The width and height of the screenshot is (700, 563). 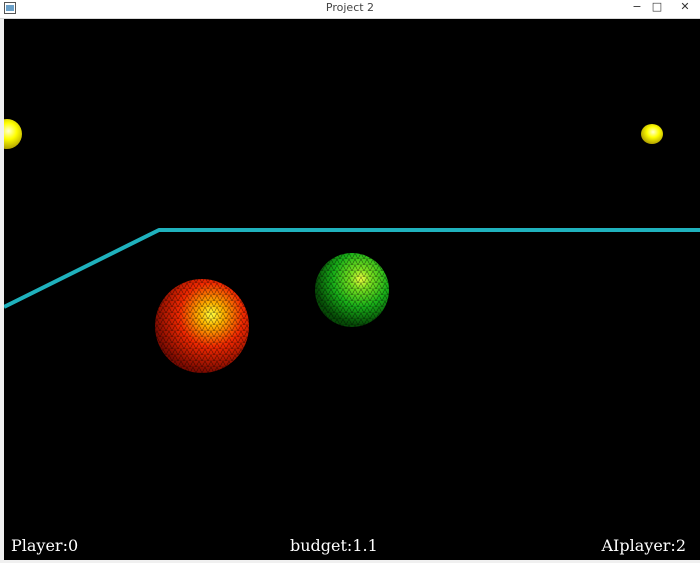 I want to click on green-ball, so click(x=352, y=290).